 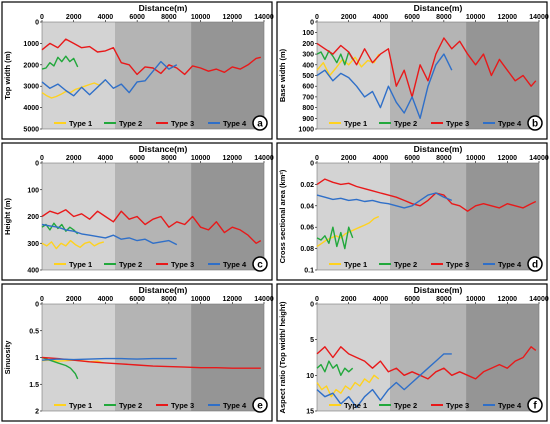 What do you see at coordinates (31, 87) in the screenshot?
I see `y-tick-label: 3000` at bounding box center [31, 87].